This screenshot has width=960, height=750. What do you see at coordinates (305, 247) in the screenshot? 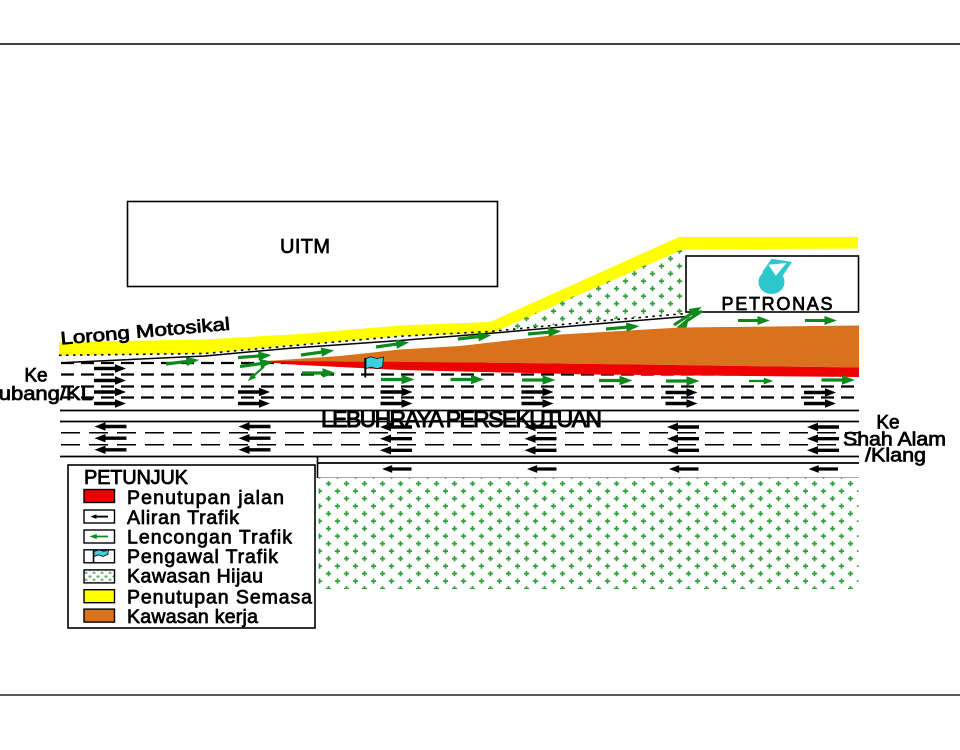
I see `svg-text: UITM` at bounding box center [305, 247].